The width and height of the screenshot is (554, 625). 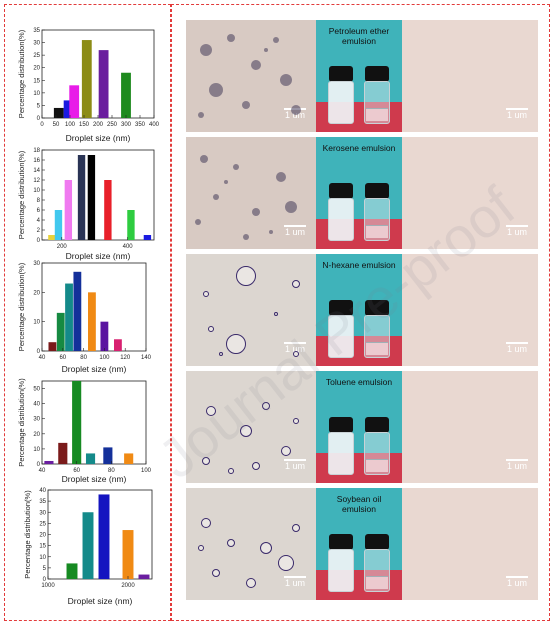 I want to click on x-tick-label: 60, so click(x=62, y=358).